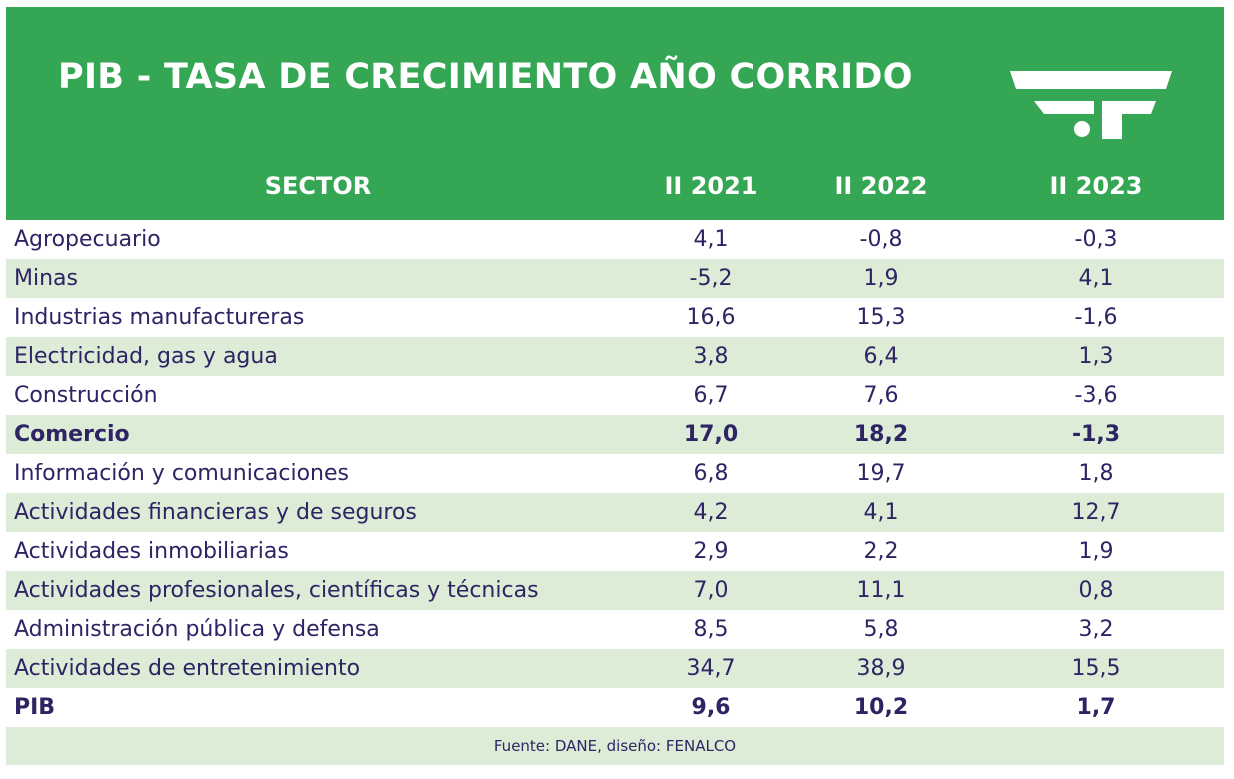  Describe the element at coordinates (615, 707) in the screenshot. I see `table-row: PIB 9,6 10,2 1,7` at that location.